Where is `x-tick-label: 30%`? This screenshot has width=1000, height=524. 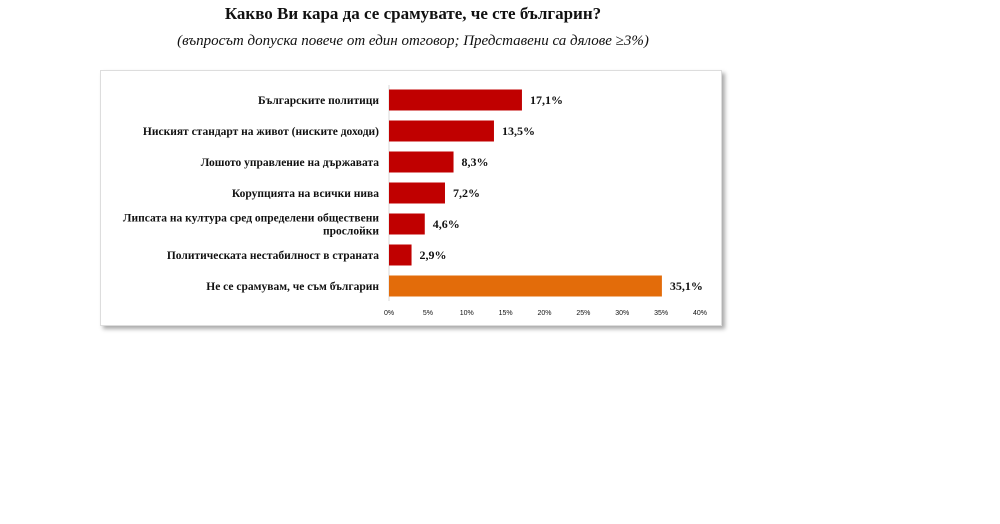
x-tick-label: 30% is located at coordinates (622, 313).